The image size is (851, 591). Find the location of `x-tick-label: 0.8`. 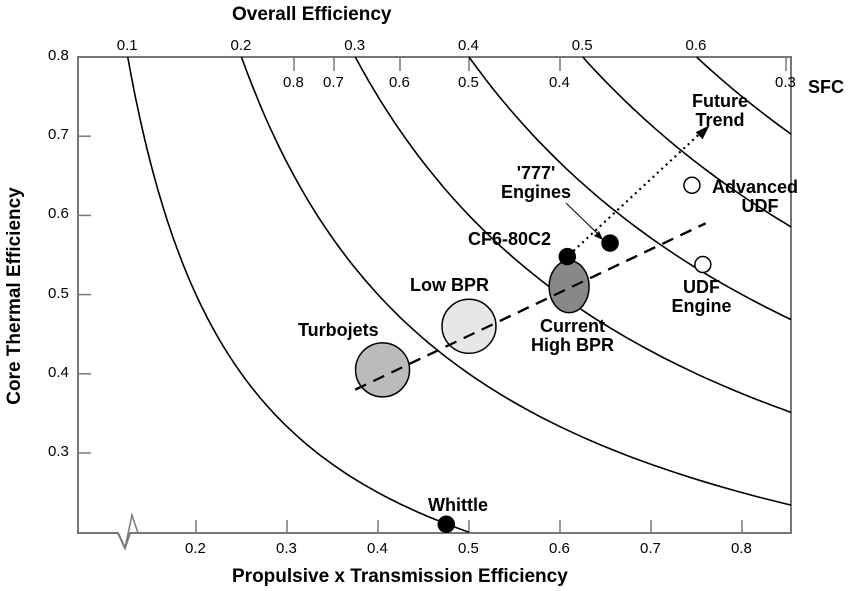

x-tick-label: 0.8 is located at coordinates (741, 548).